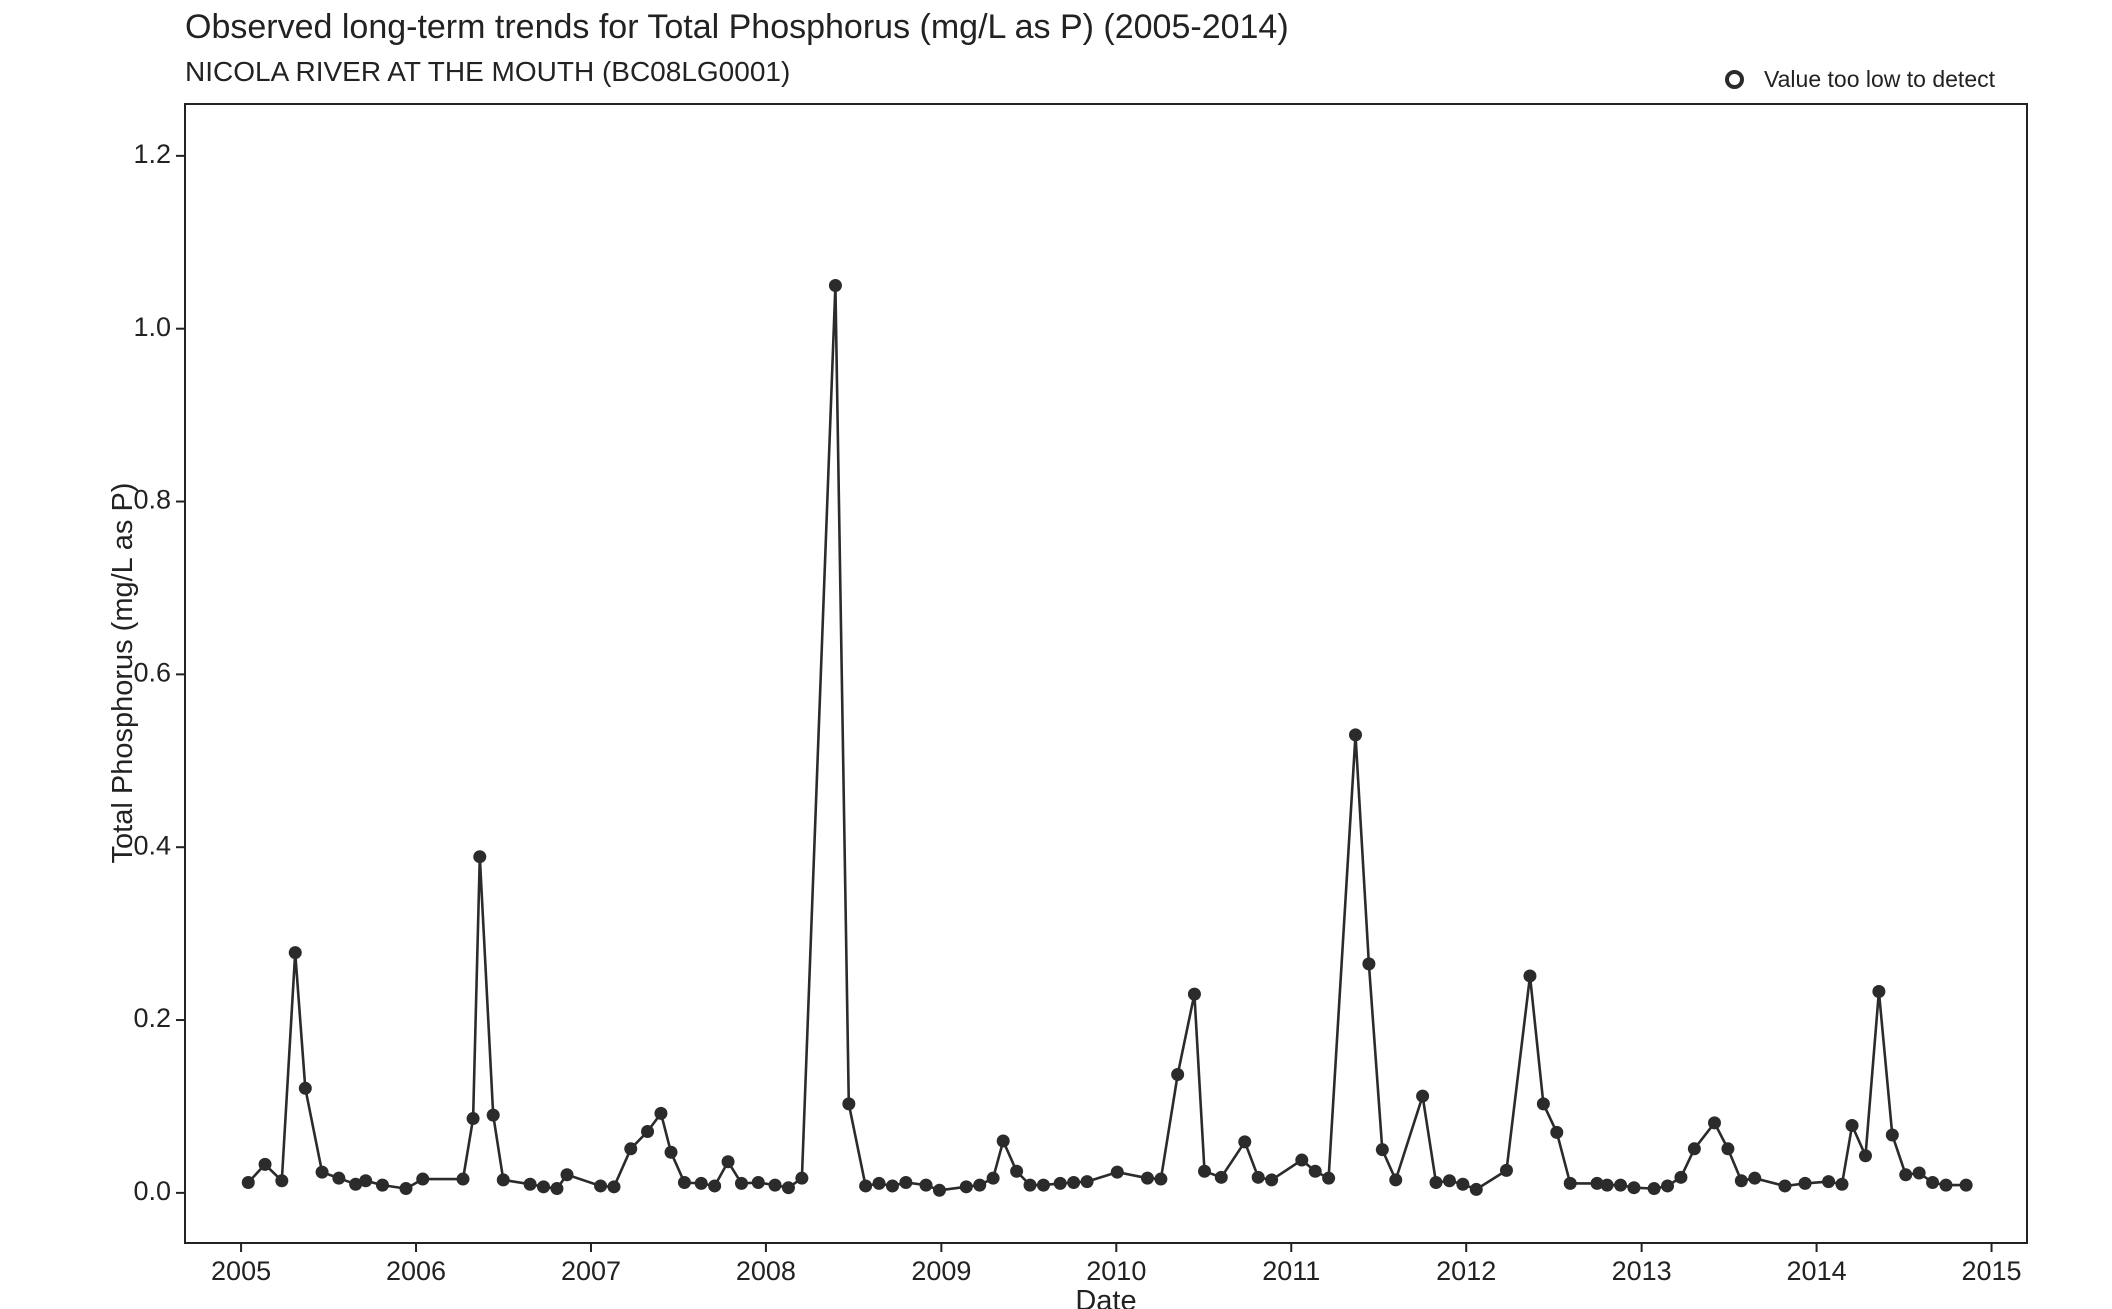 The width and height of the screenshot is (2112, 1309). I want to click on x-tick-label: 2012, so click(1466, 1271).